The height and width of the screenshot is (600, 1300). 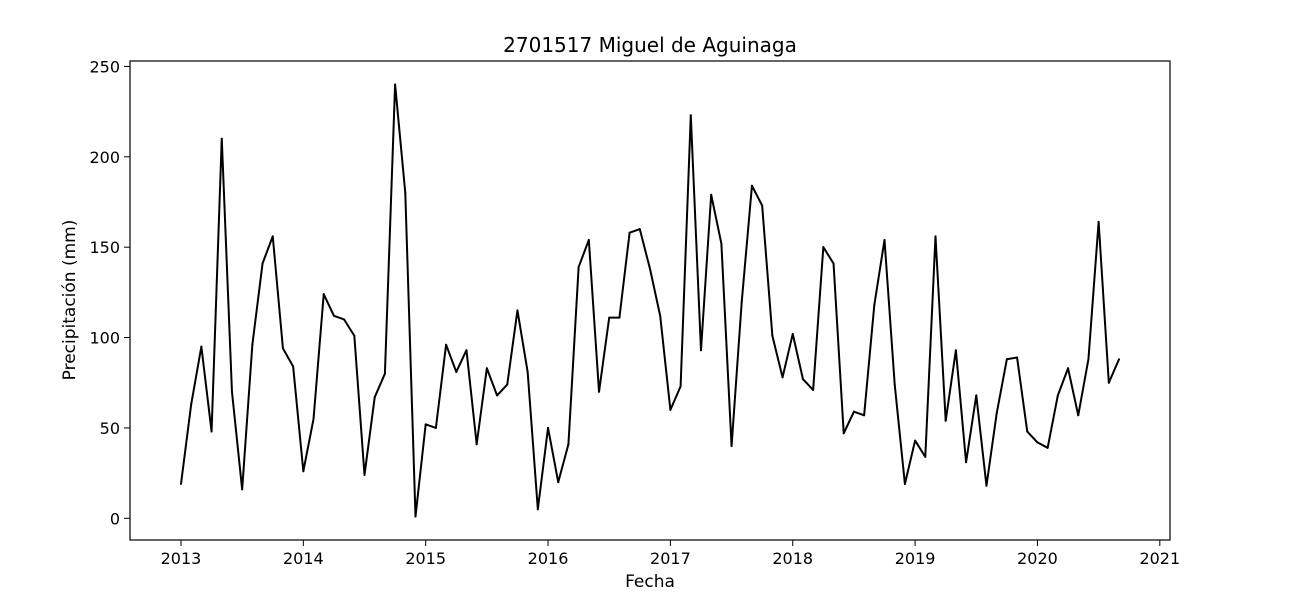 I want to click on y-axis: 0 50 100 150 200 250, so click(x=109, y=292).